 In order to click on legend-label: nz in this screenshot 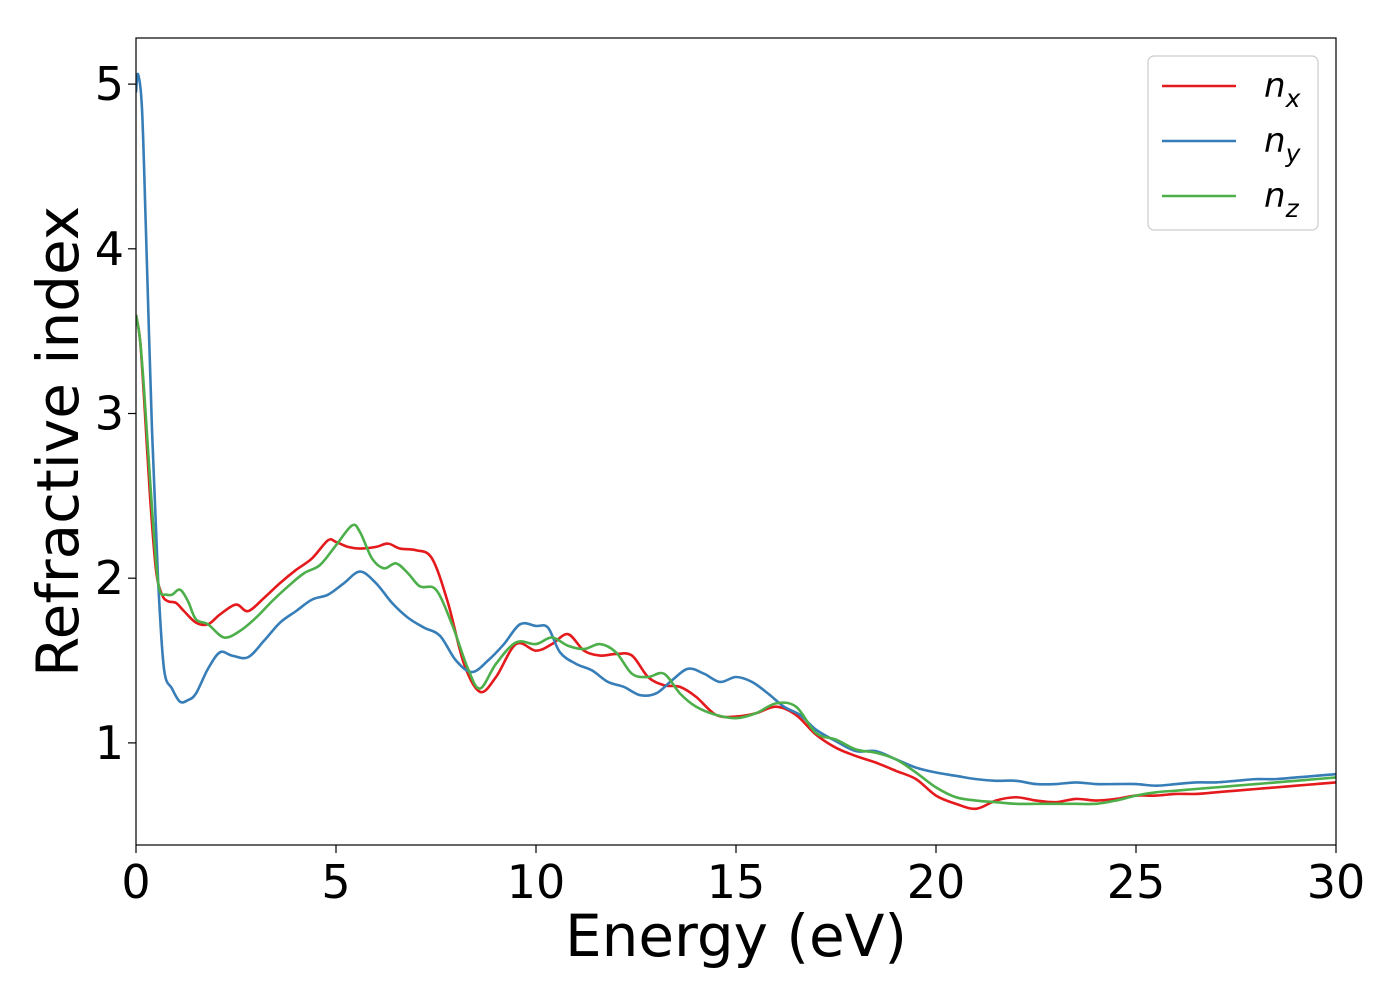, I will do `click(1282, 199)`.